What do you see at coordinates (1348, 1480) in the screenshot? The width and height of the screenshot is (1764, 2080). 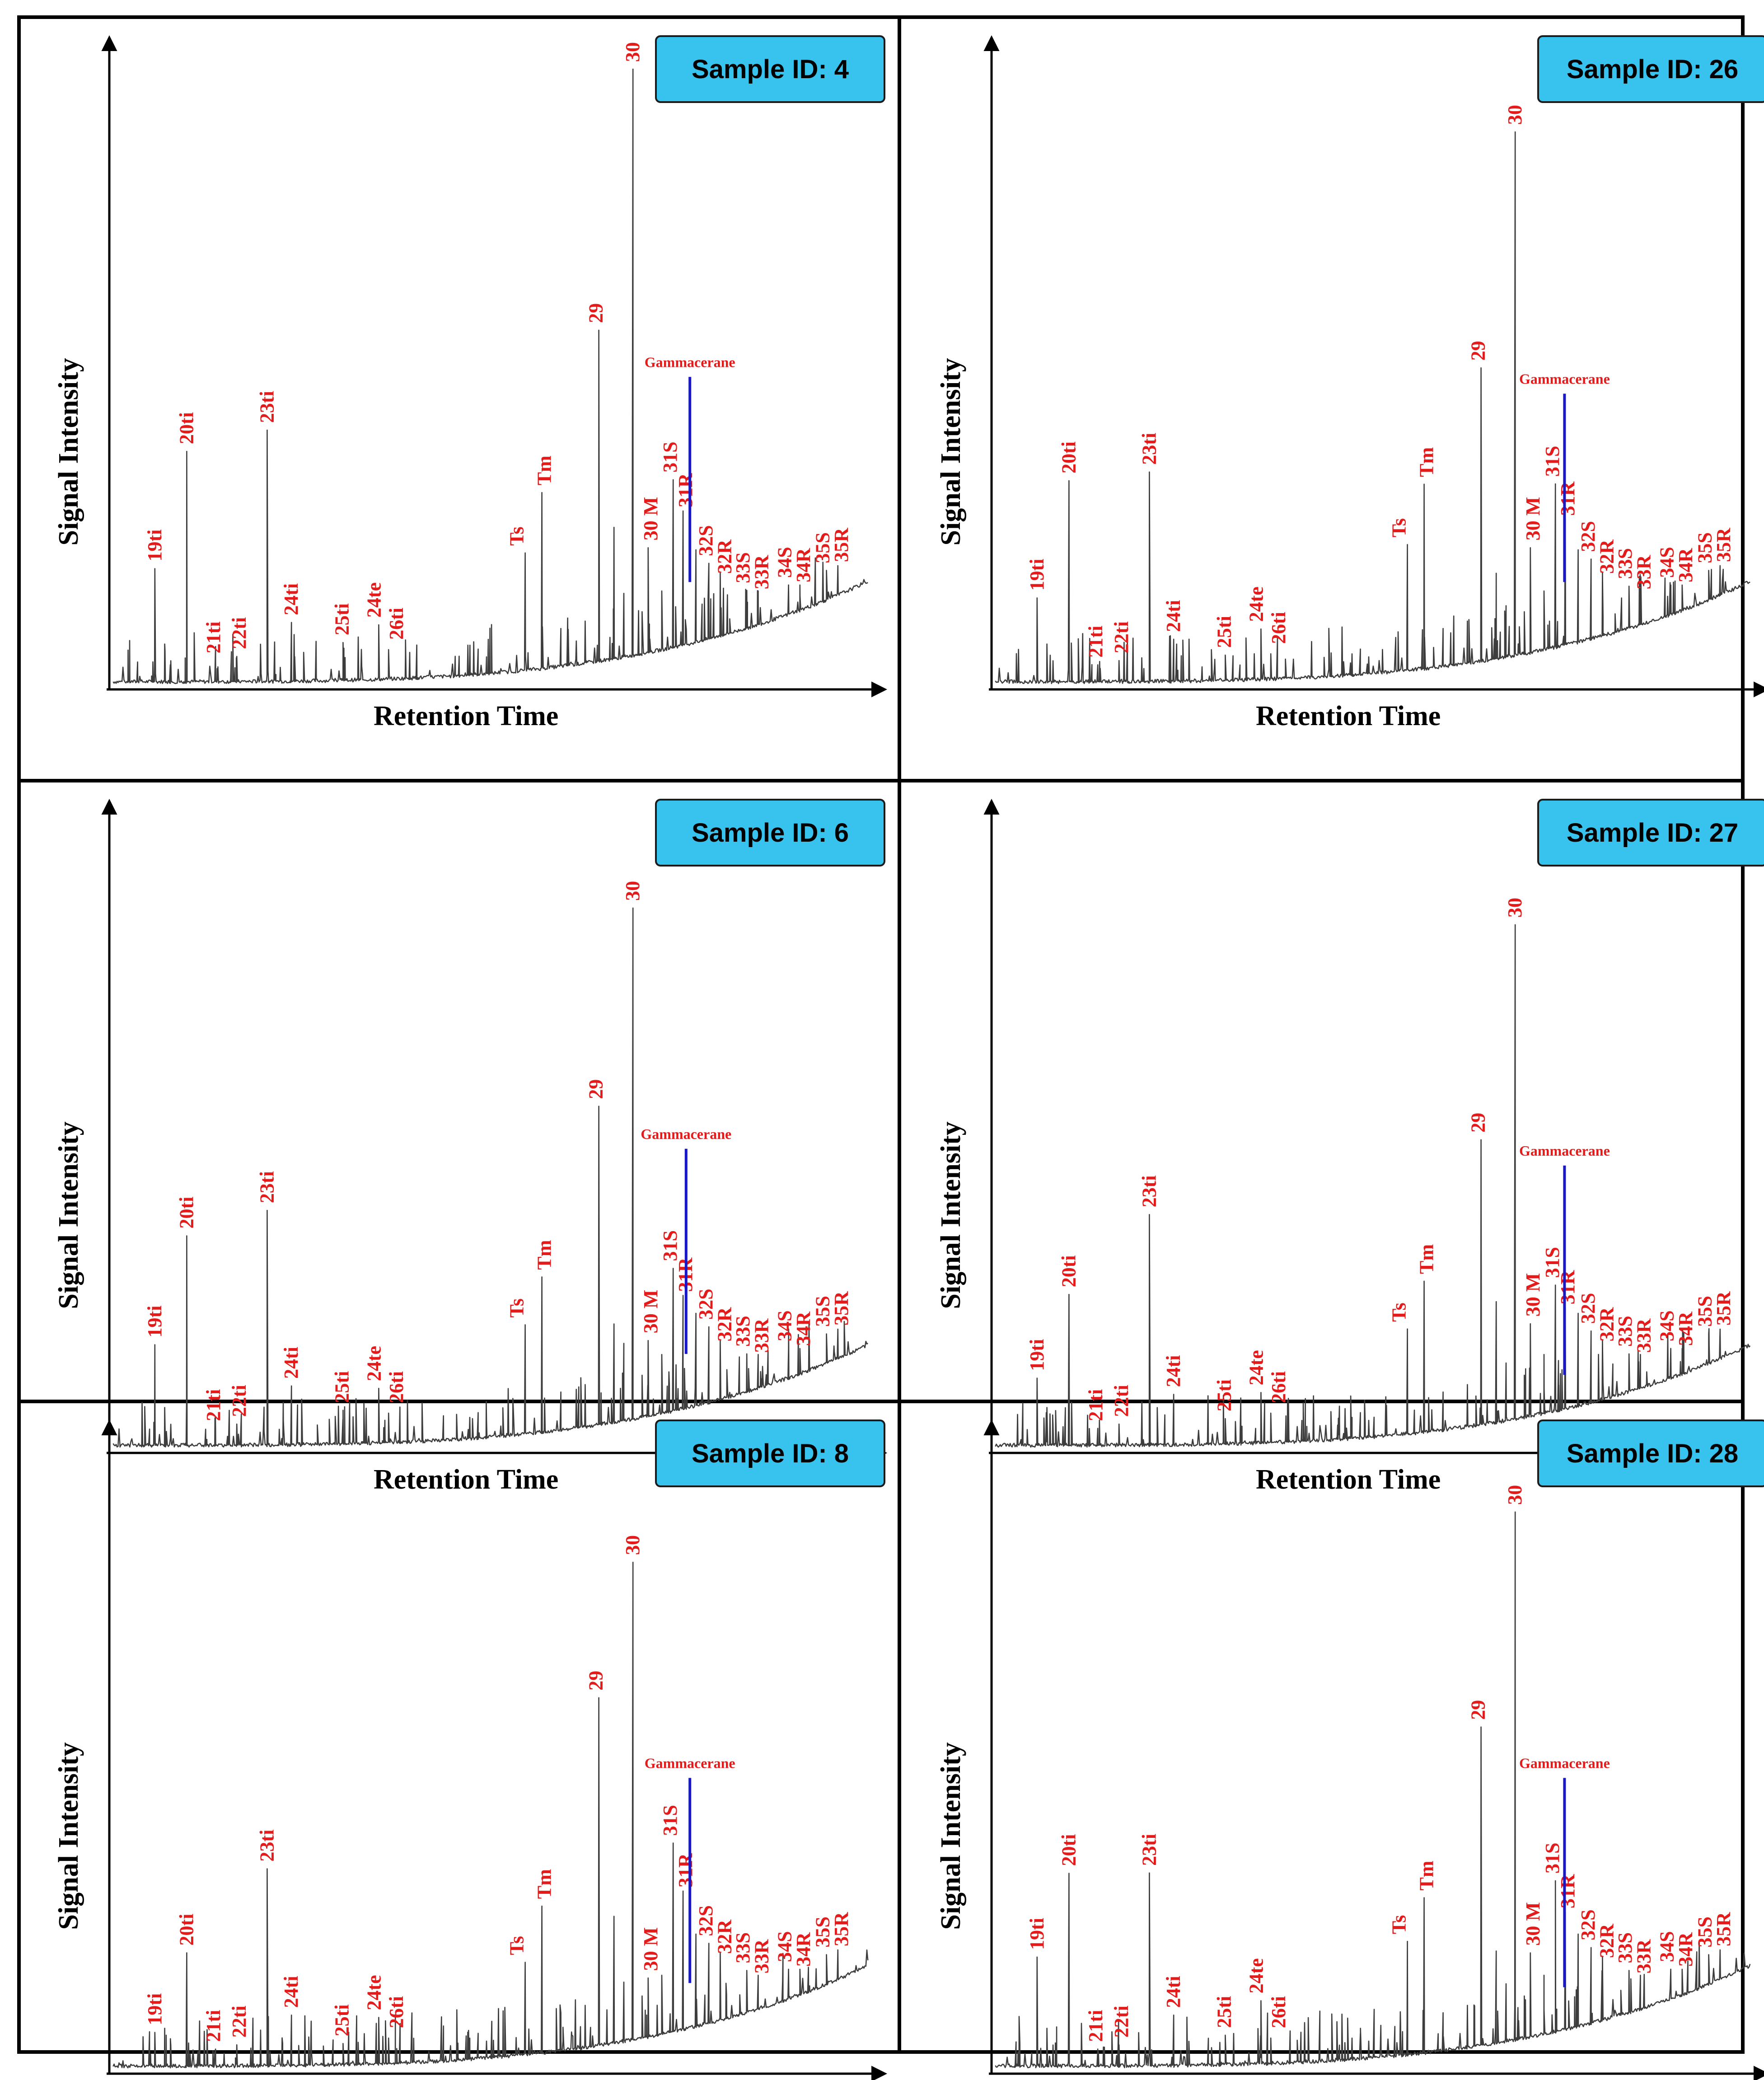 I see `x-axis-title: Retention Time` at bounding box center [1348, 1480].